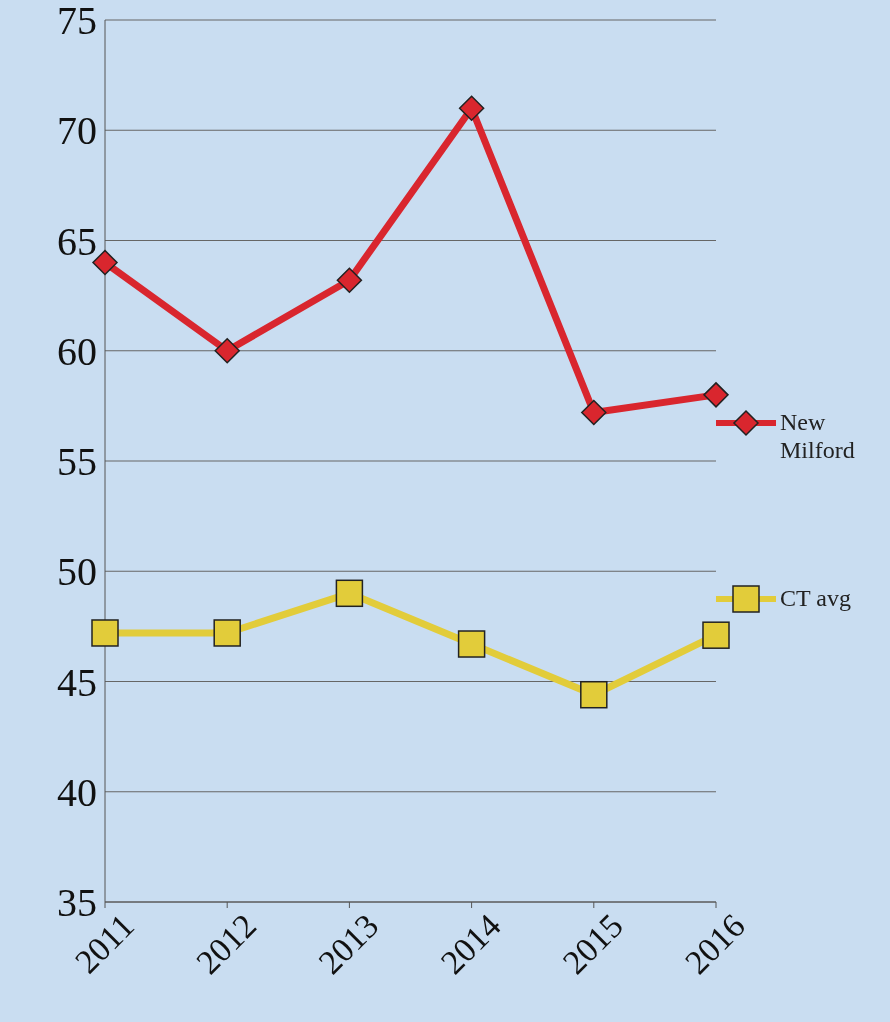  Describe the element at coordinates (77, 572) in the screenshot. I see `y-tick-label: 50` at that location.